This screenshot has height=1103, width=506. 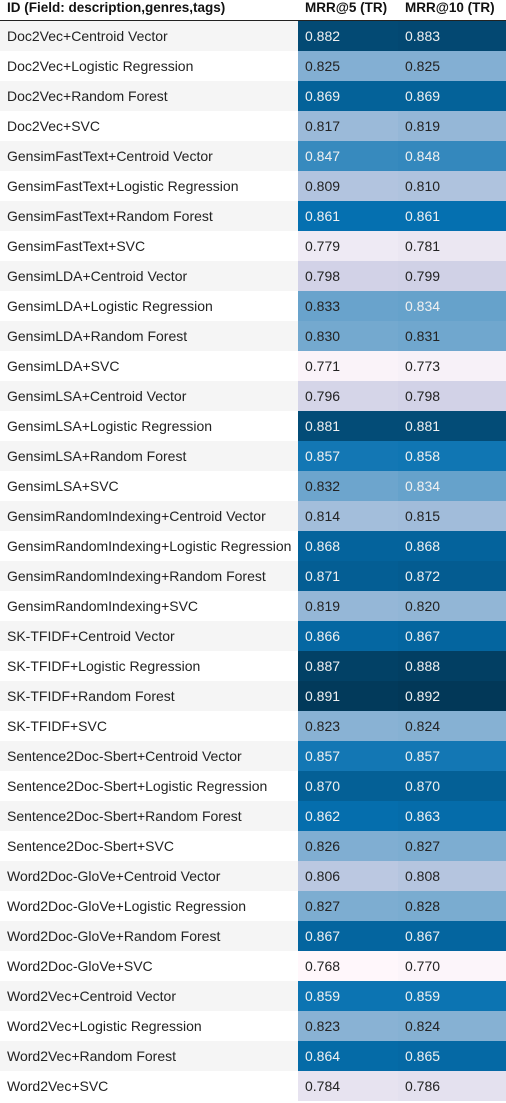 I want to click on table-row: Word2Doc-GloVe+Random Forest 0.867 0.867, so click(x=253, y=936).